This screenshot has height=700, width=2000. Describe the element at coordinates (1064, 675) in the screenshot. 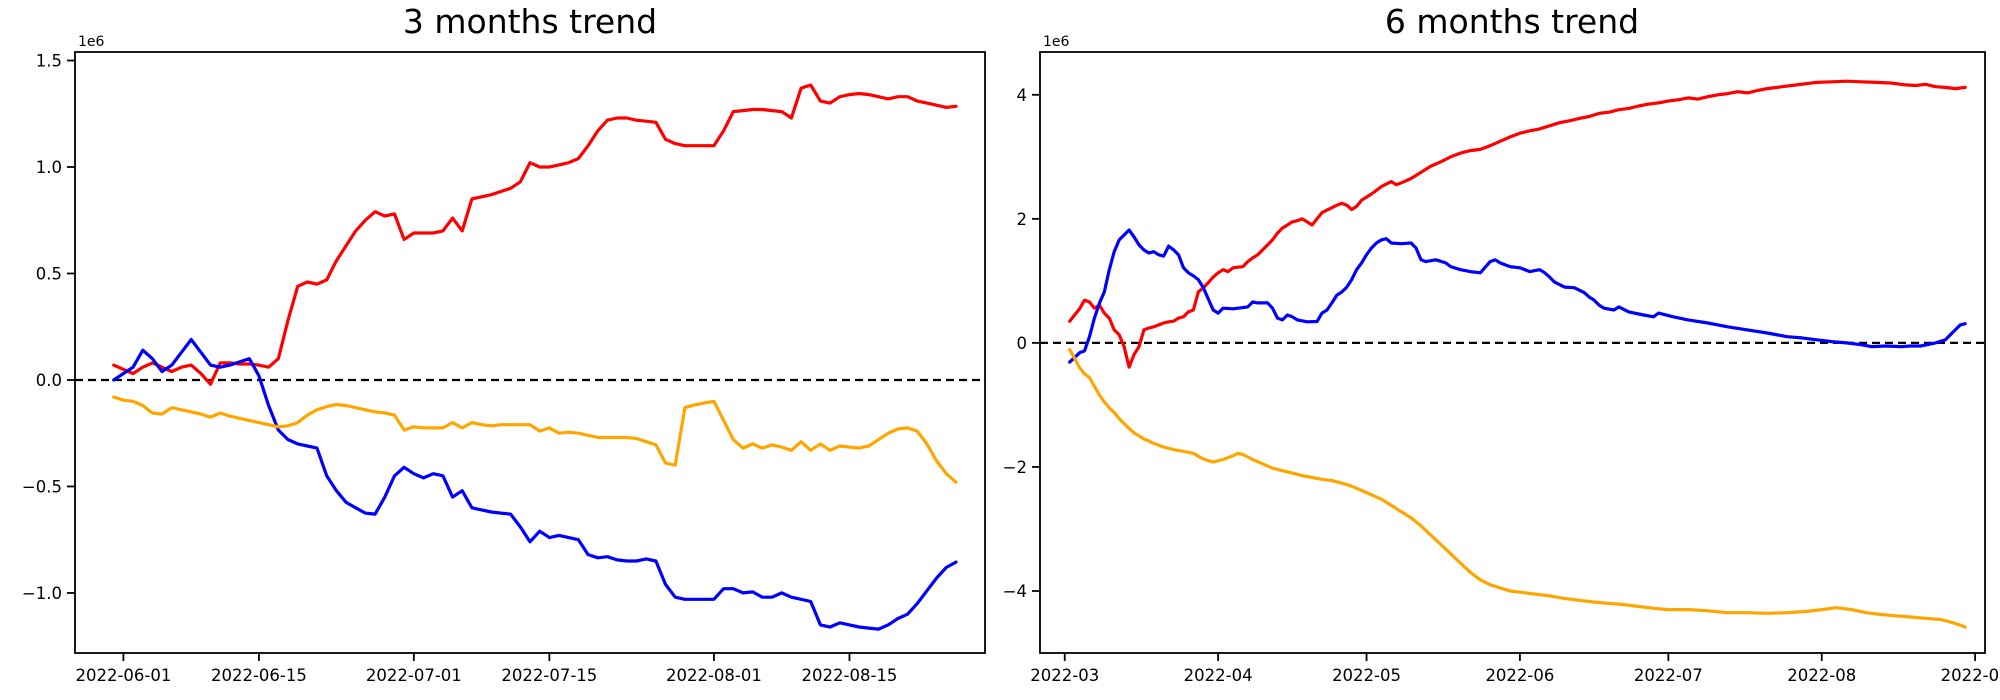

I see `x-tick-label: 2022-03` at that location.